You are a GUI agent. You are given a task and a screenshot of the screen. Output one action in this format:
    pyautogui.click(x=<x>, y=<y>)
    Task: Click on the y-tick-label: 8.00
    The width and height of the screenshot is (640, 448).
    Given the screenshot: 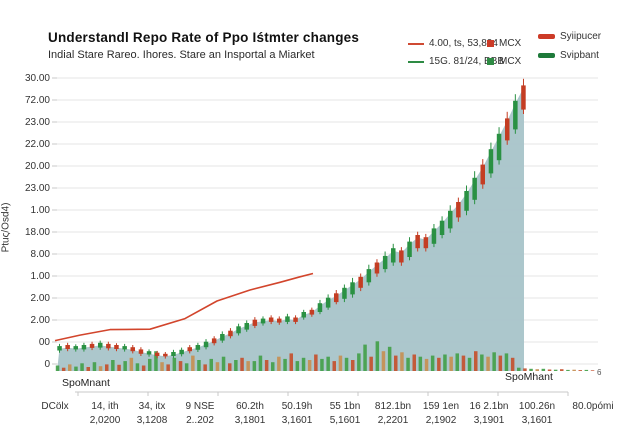 What is the action you would take?
    pyautogui.click(x=40, y=254)
    